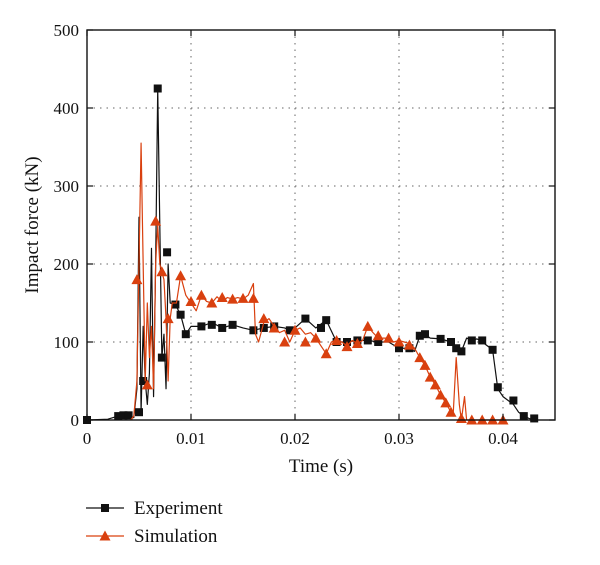 The height and width of the screenshot is (565, 600). What do you see at coordinates (191, 438) in the screenshot?
I see `x-tick-label: 0.01` at bounding box center [191, 438].